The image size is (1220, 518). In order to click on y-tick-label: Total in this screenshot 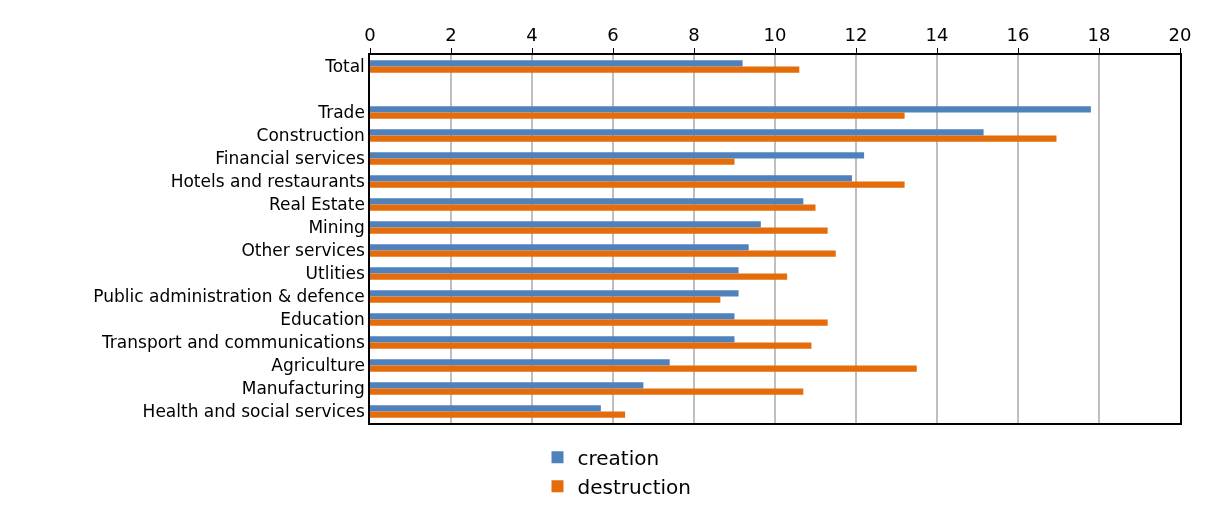, I will do `click(344, 66)`.